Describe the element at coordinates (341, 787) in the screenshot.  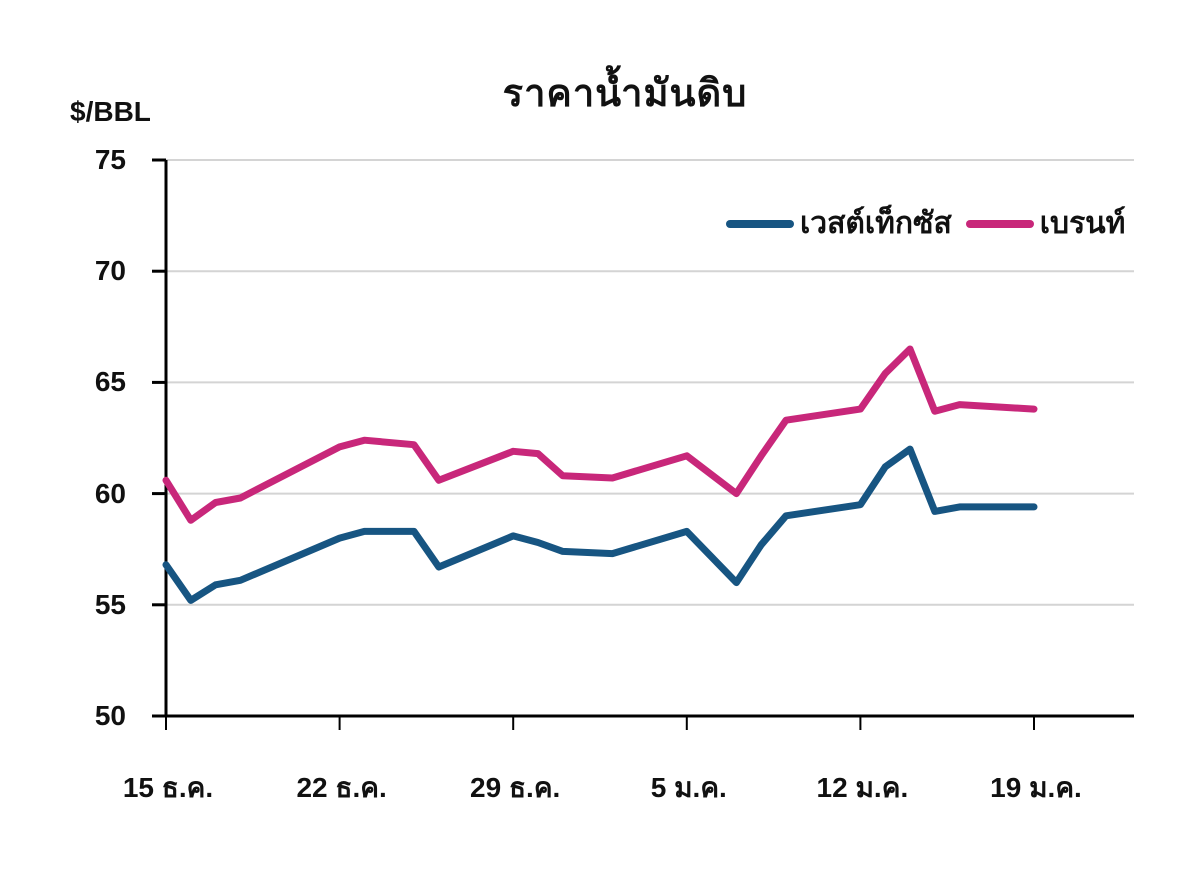
I see `x-tick-label: 22 ธ.ค.` at that location.